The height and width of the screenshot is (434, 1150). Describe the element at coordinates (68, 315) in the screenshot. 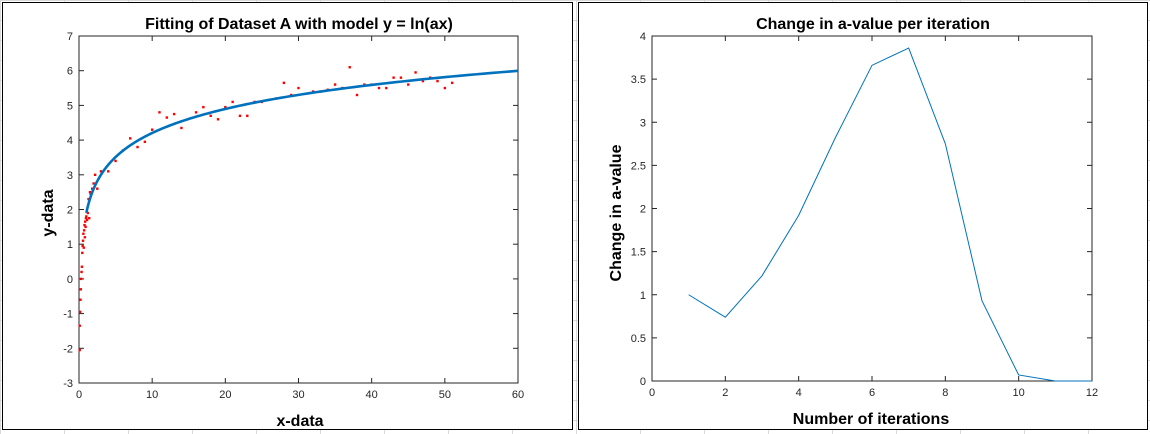

I see `y-tick-label: -1` at that location.